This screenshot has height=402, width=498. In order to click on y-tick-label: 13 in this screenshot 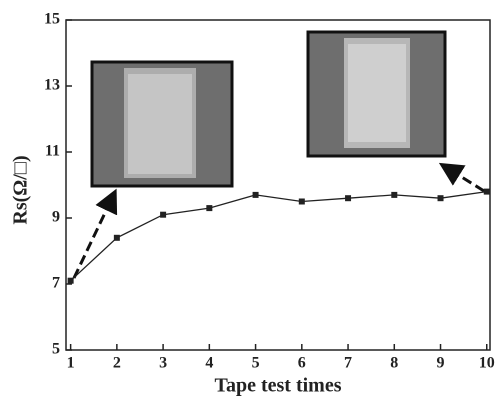, I will do `click(52, 85)`.